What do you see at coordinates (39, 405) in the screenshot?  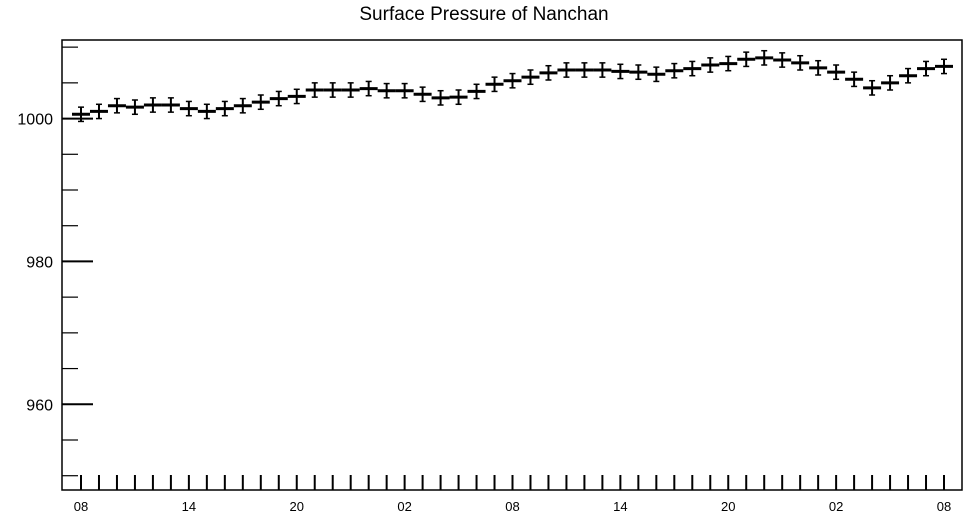 I see `y-tick-label: 960` at bounding box center [39, 405].